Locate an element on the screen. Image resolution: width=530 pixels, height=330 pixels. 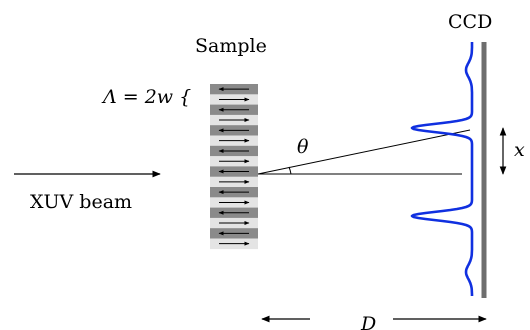
scattered-ray-line is located at coordinates (364, 152).